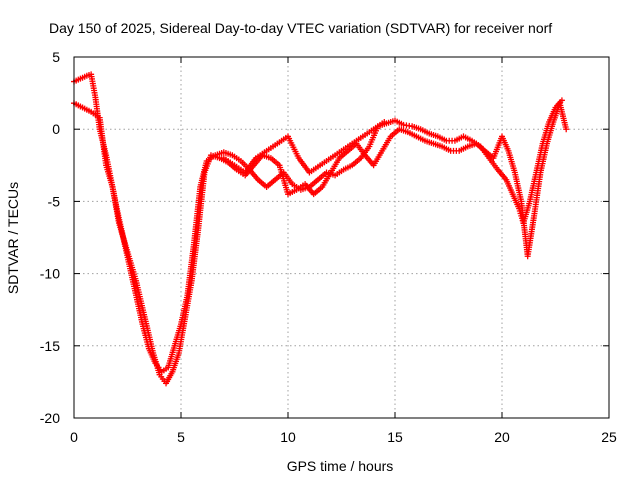  What do you see at coordinates (502, 437) in the screenshot?
I see `x-tick-label: 20` at bounding box center [502, 437].